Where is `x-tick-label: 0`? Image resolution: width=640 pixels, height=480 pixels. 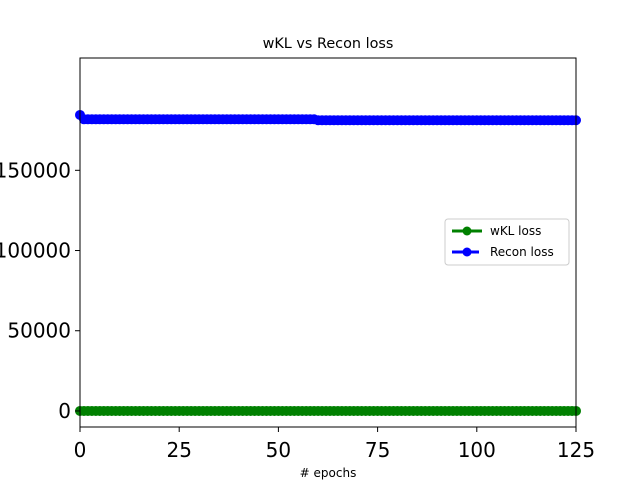 x-tick-label: 0 is located at coordinates (80, 450).